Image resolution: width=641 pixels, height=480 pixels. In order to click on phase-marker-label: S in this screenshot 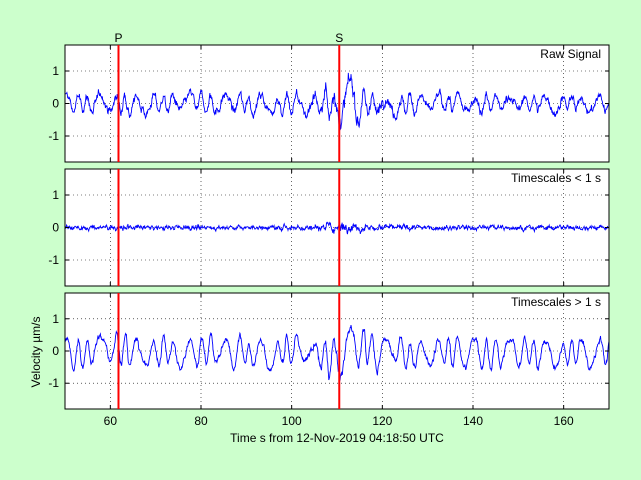, I will do `click(339, 38)`.